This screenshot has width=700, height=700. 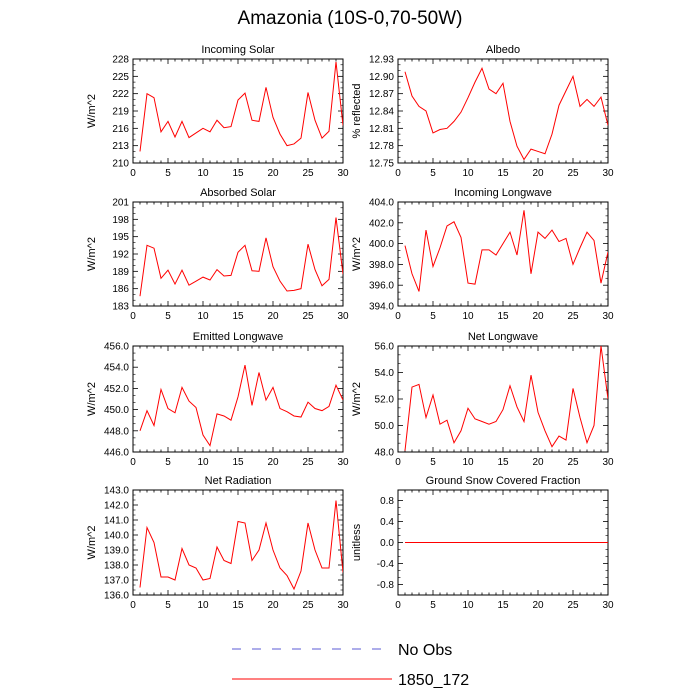 What do you see at coordinates (381, 94) in the screenshot?
I see `y-tick-label: 12.87` at bounding box center [381, 94].